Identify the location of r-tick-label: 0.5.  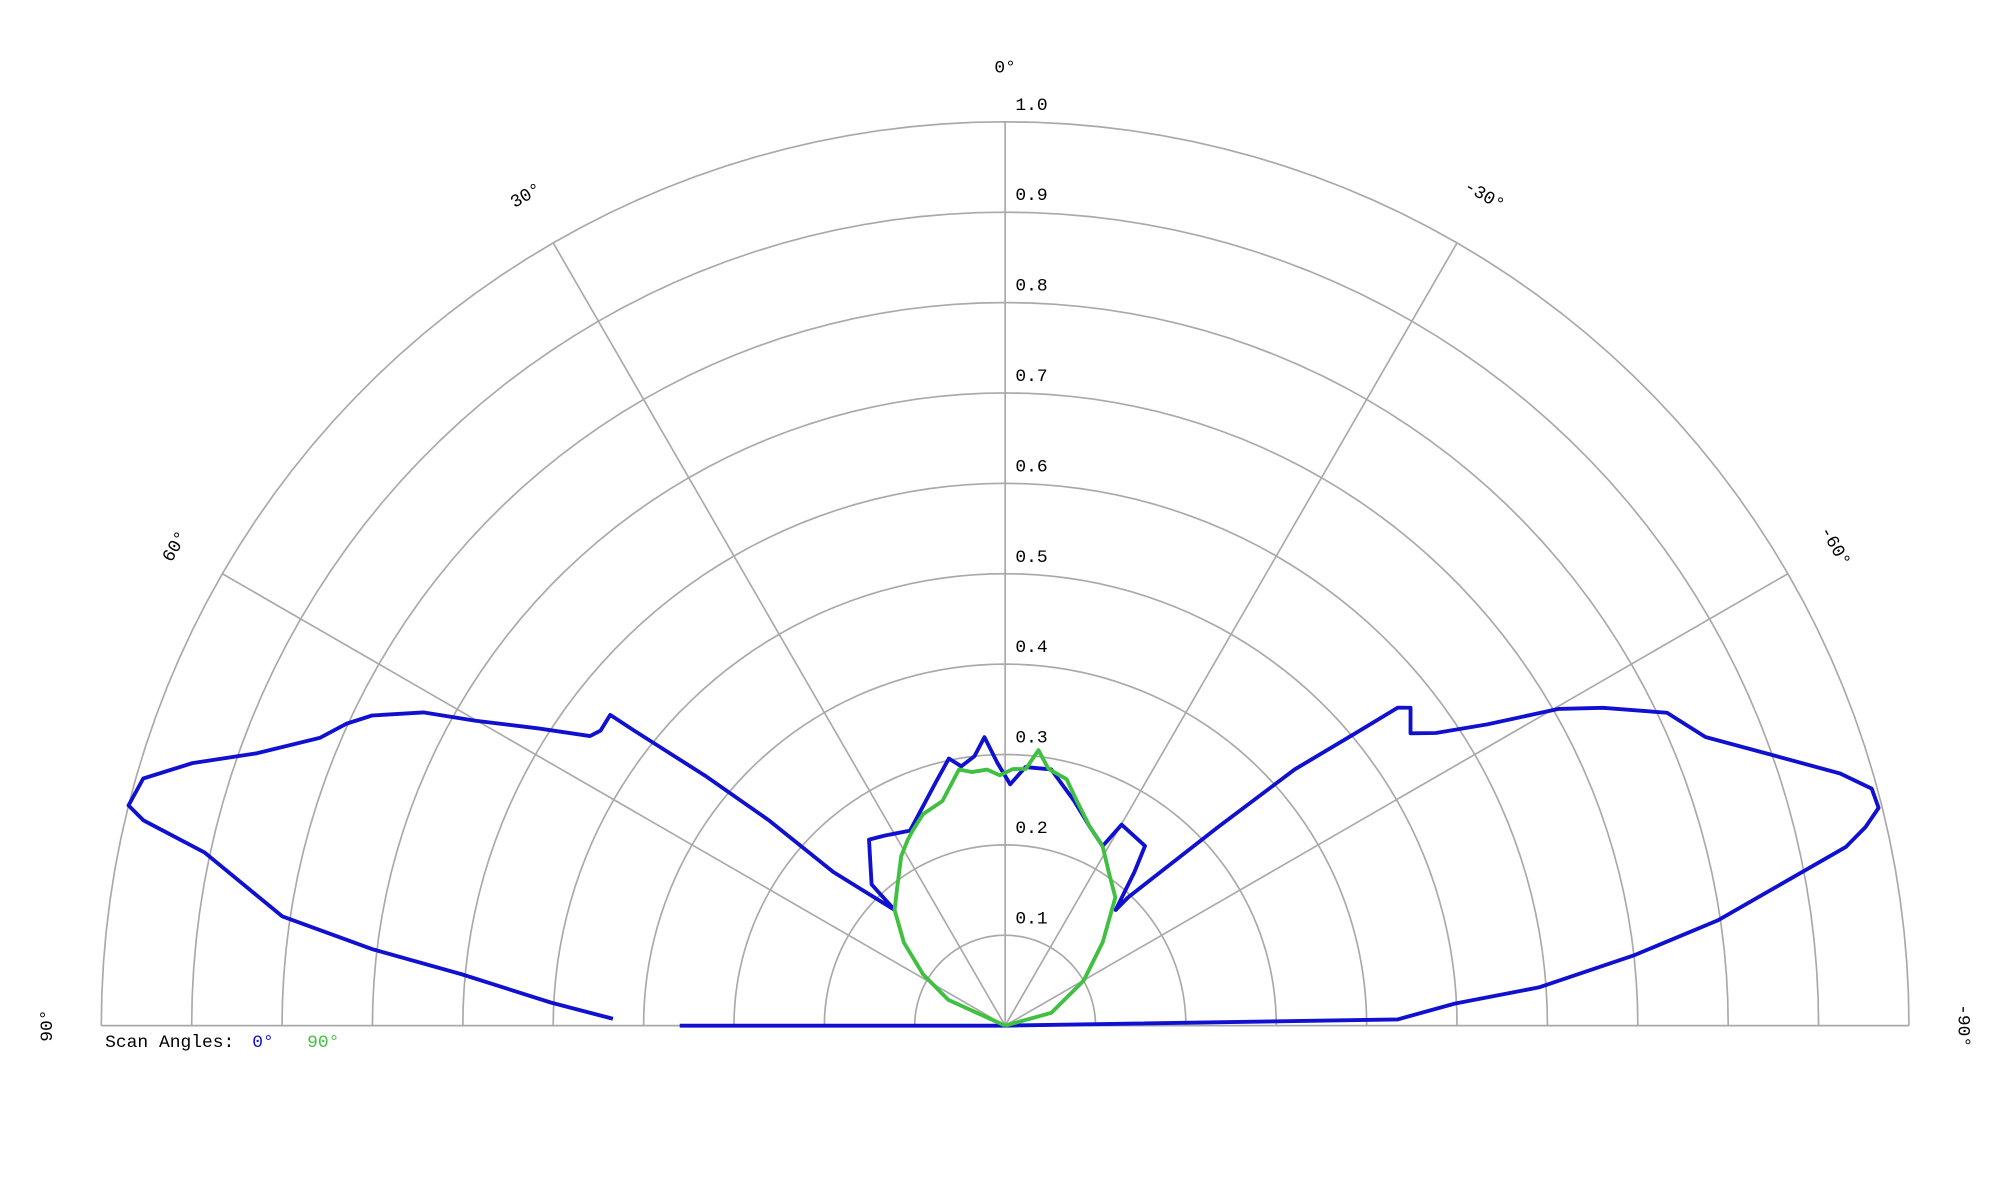
(1031, 558).